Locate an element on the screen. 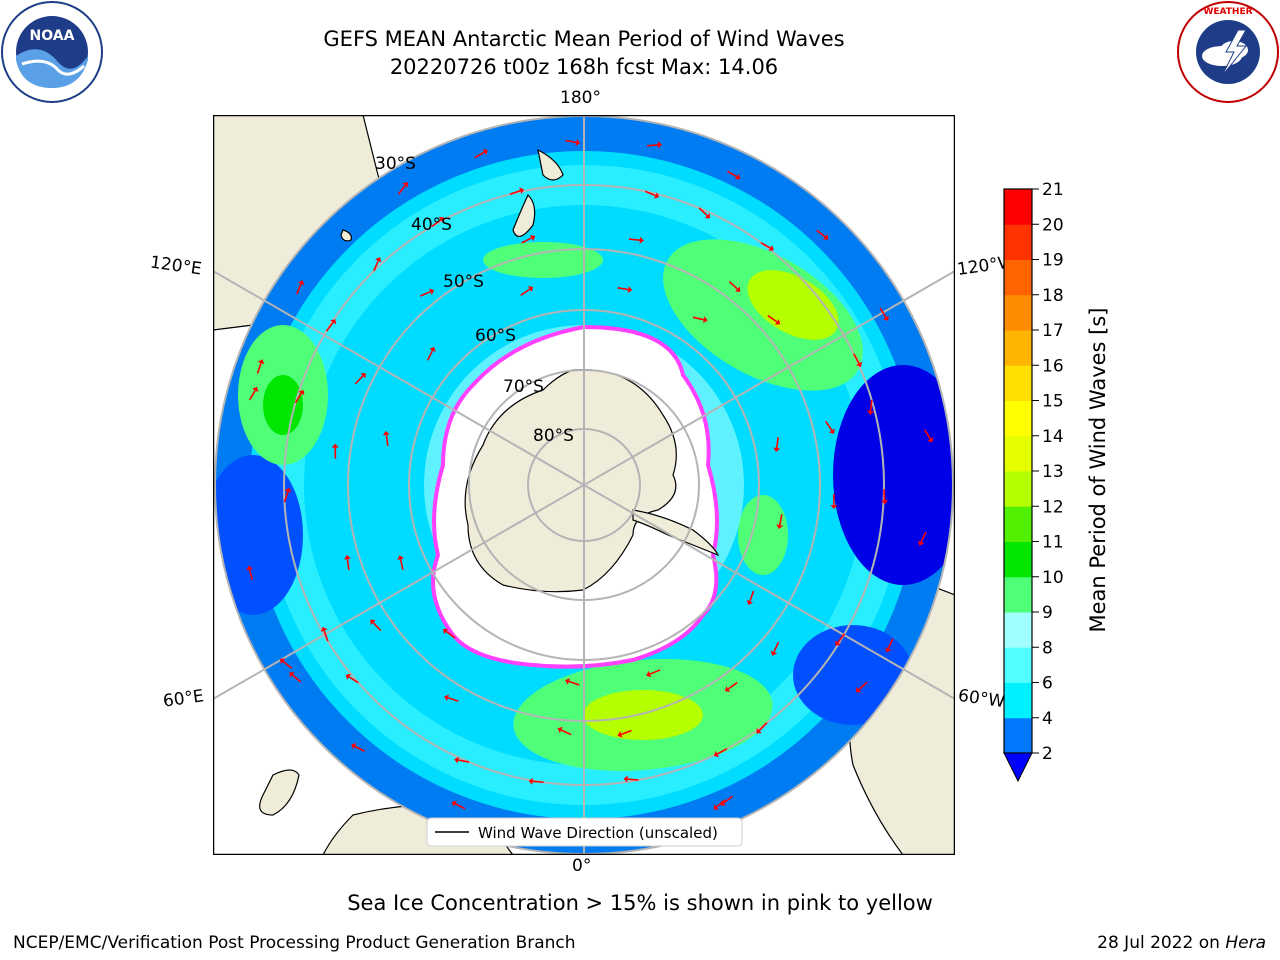  landmass-new-zealand is located at coordinates (538, 192).